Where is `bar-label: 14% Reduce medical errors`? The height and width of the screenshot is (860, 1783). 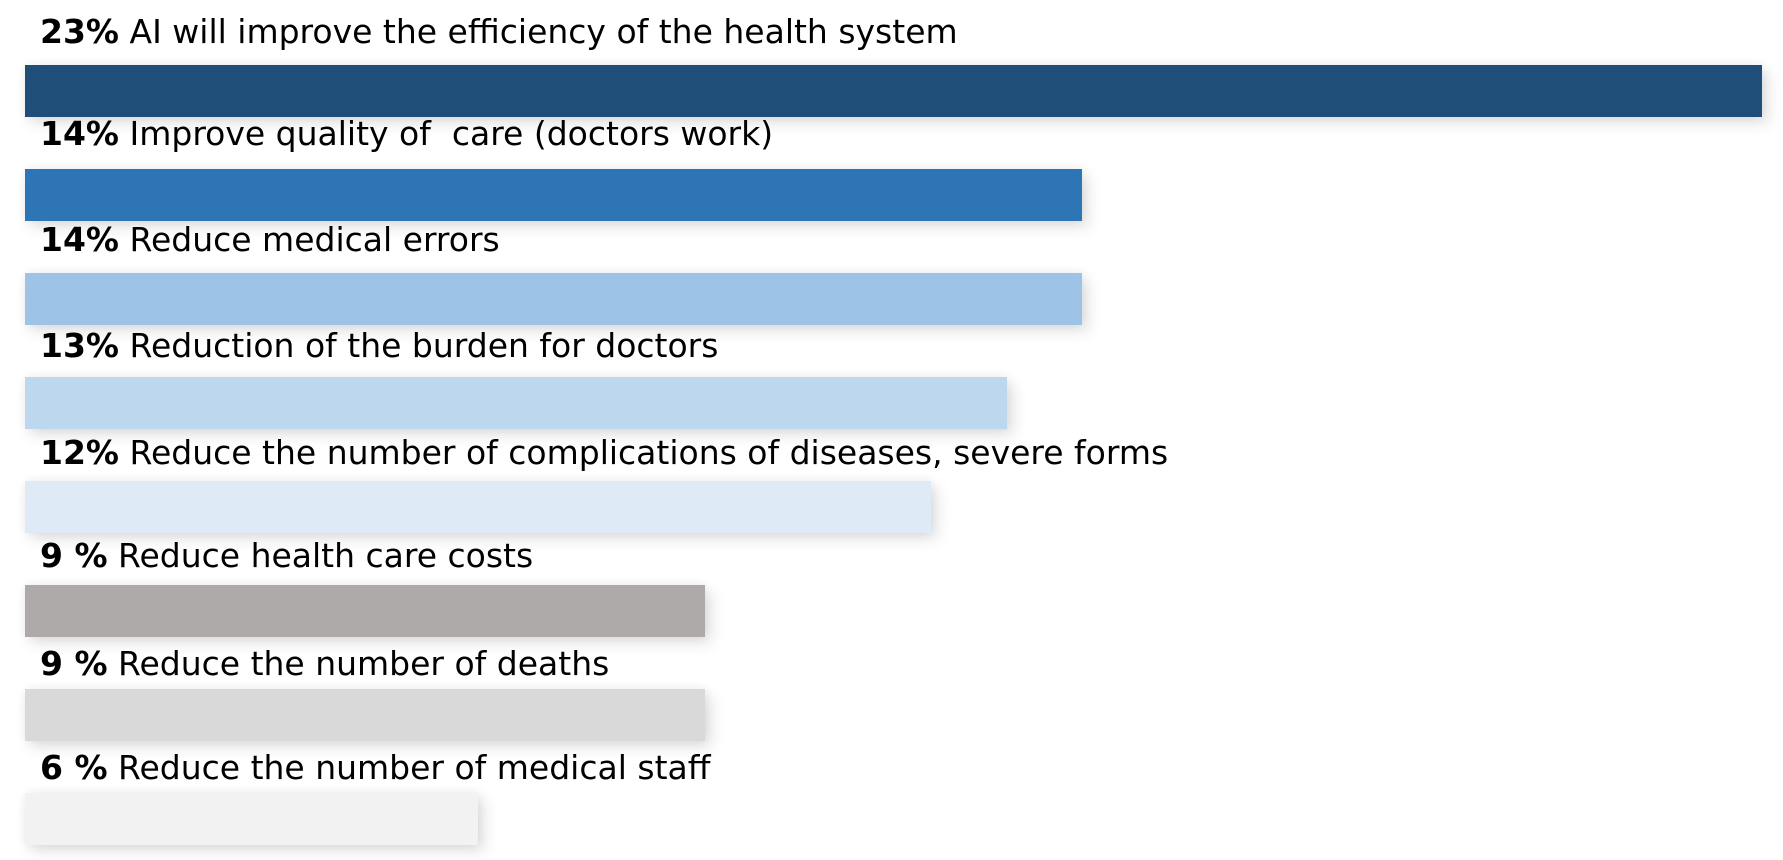 bar-label: 14% Reduce medical errors is located at coordinates (270, 240).